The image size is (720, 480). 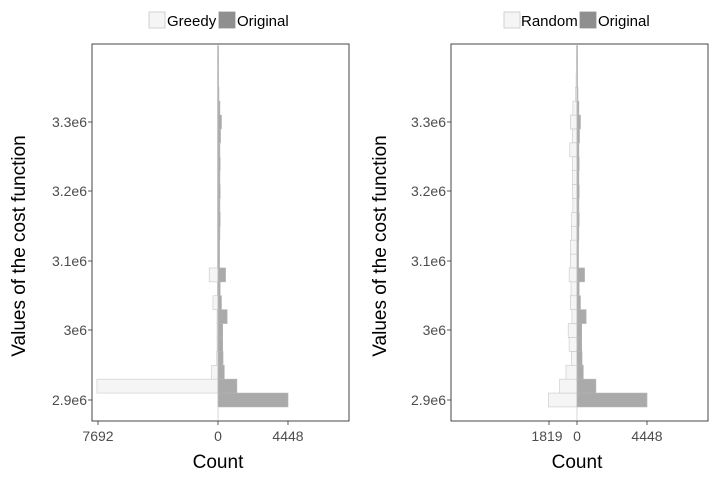 What do you see at coordinates (380, 245) in the screenshot?
I see `y-axis-title-right: Values of the cost function` at bounding box center [380, 245].